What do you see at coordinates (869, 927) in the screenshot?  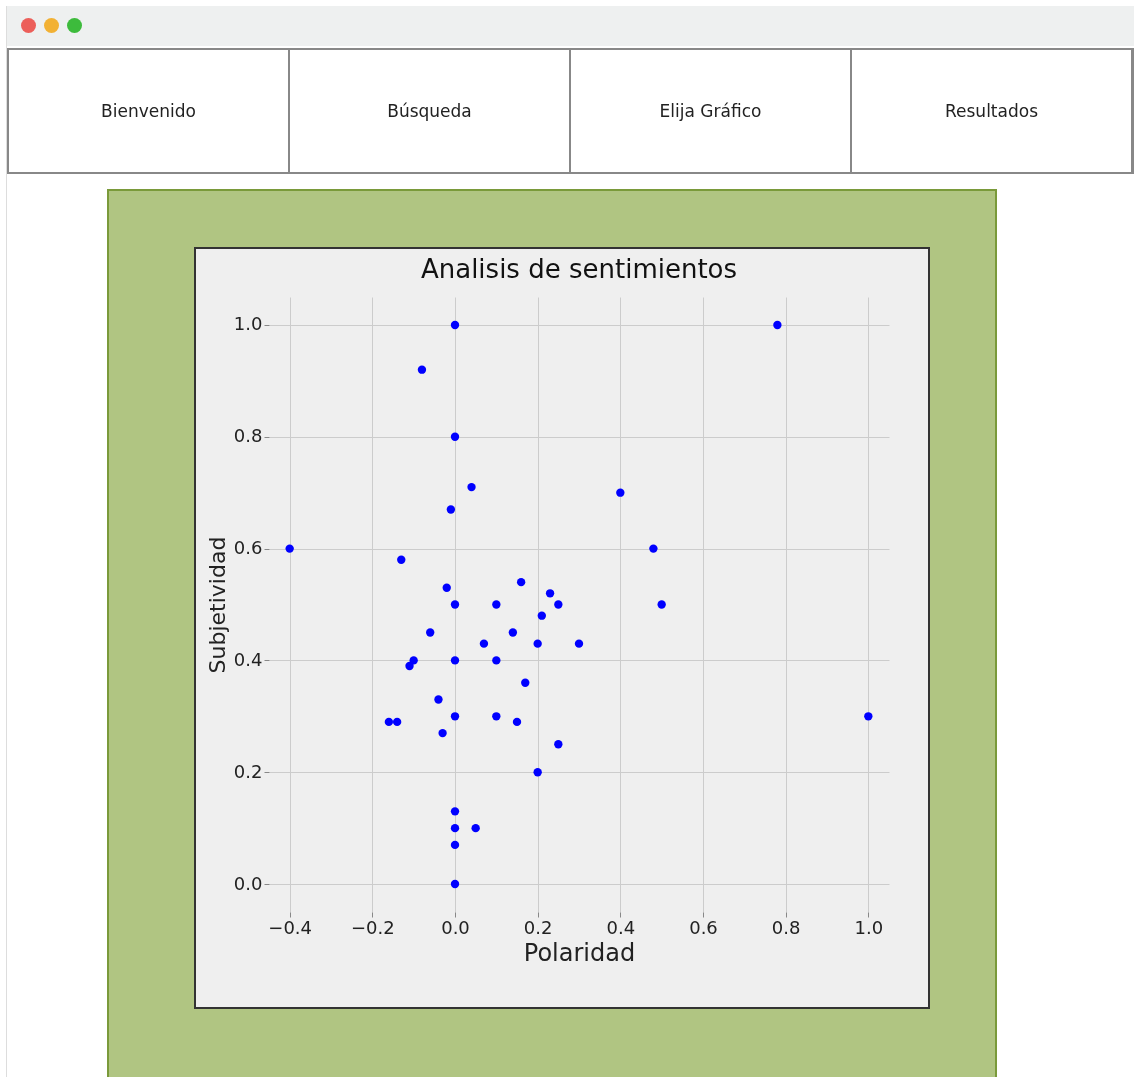 I see `x-tick-label: 1.0` at bounding box center [869, 927].